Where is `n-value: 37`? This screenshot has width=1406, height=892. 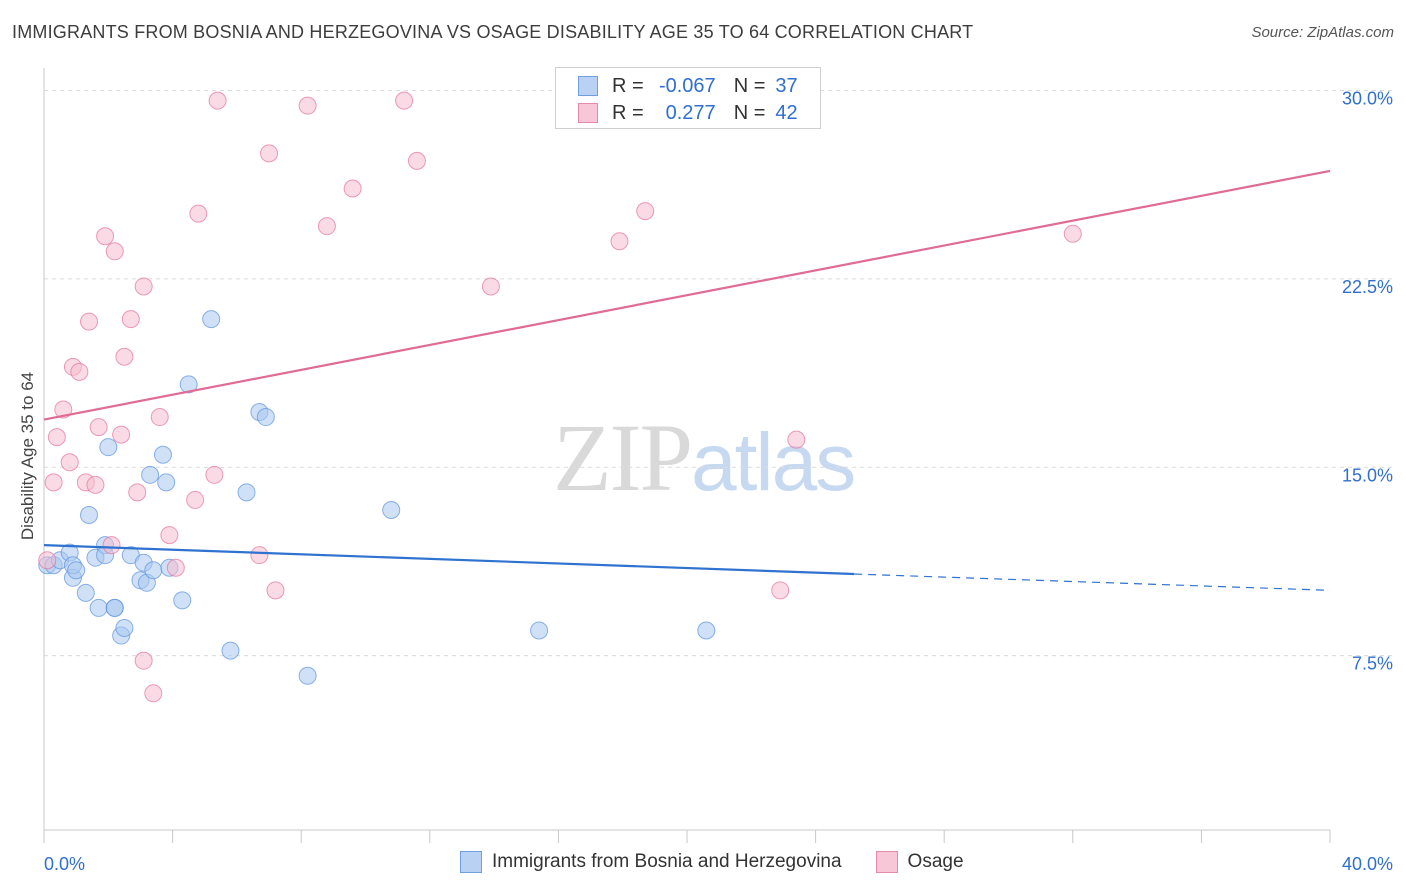
n-value: 37 is located at coordinates (786, 85).